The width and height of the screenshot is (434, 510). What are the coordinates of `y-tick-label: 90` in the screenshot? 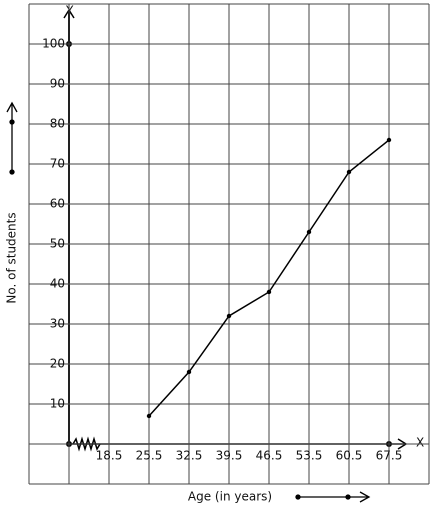 It's located at (57, 84).